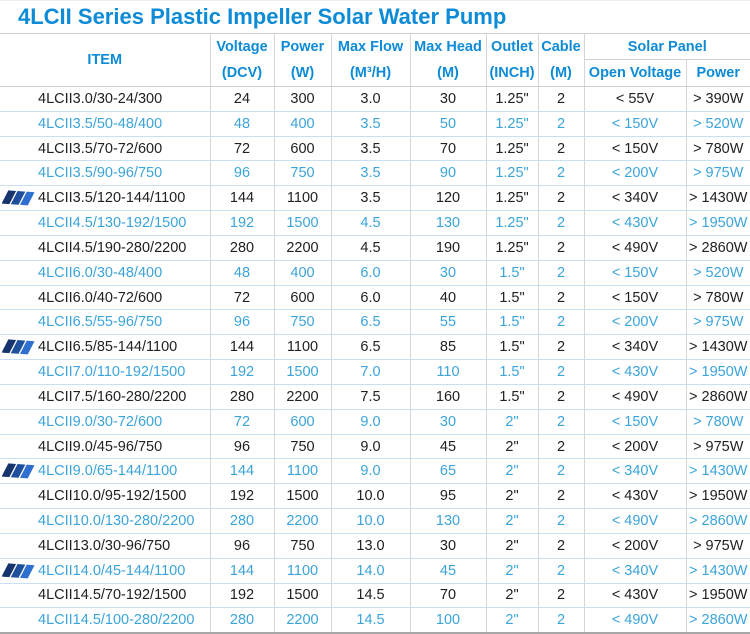 This screenshot has width=750, height=634. I want to click on cell-item: 4LCII3.5/70-72/600, so click(105, 149).